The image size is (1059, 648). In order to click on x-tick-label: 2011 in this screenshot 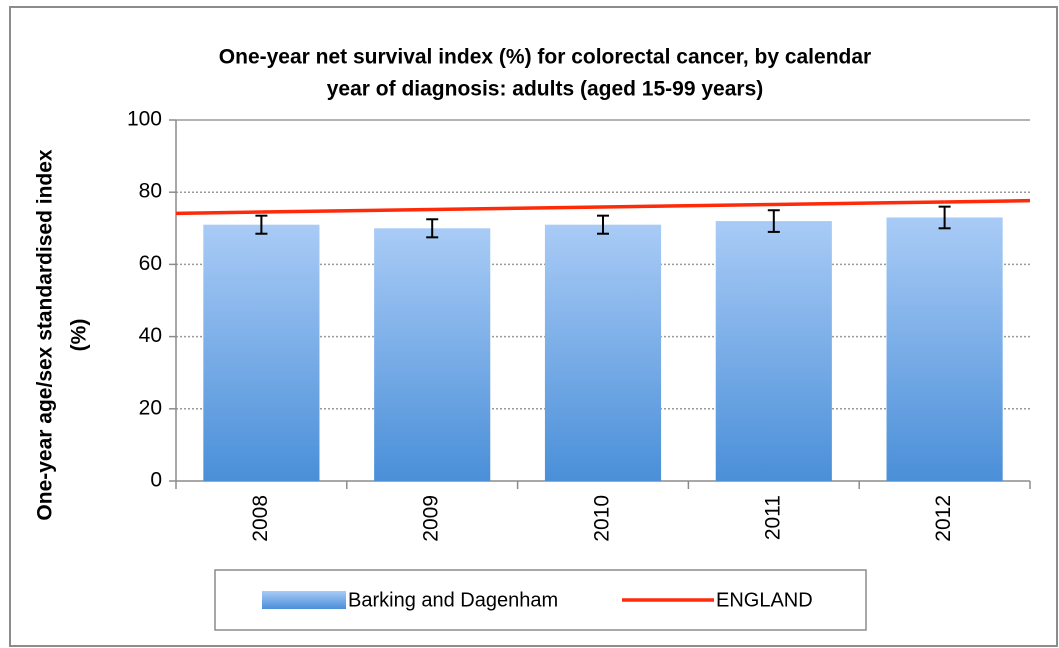, I will do `click(772, 517)`.